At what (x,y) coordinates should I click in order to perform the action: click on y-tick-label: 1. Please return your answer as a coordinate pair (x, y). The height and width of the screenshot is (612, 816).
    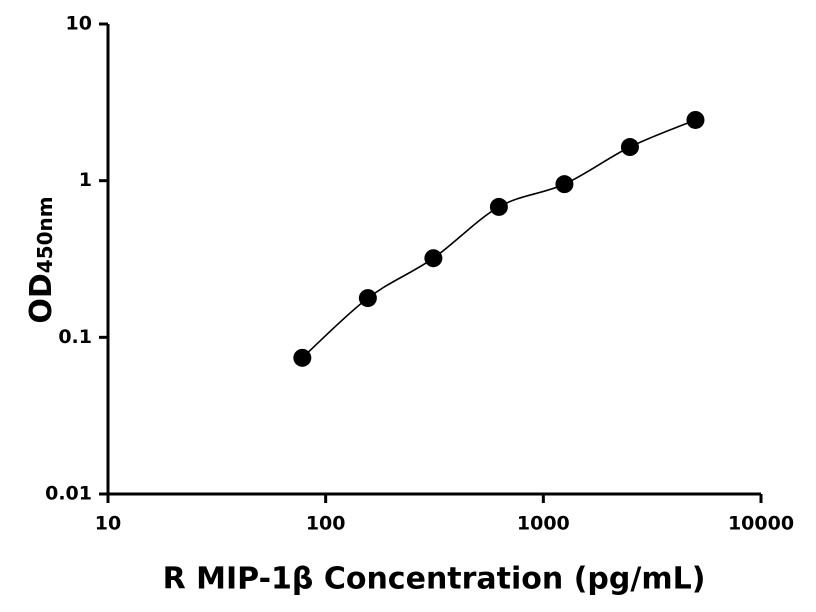
    Looking at the image, I should click on (85, 180).